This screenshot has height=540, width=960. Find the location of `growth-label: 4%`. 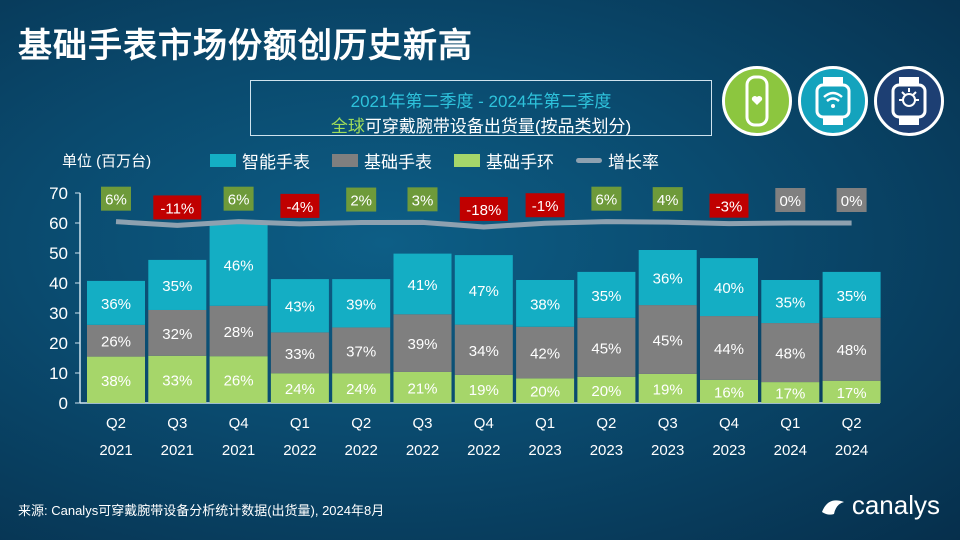

growth-label: 4% is located at coordinates (668, 200).